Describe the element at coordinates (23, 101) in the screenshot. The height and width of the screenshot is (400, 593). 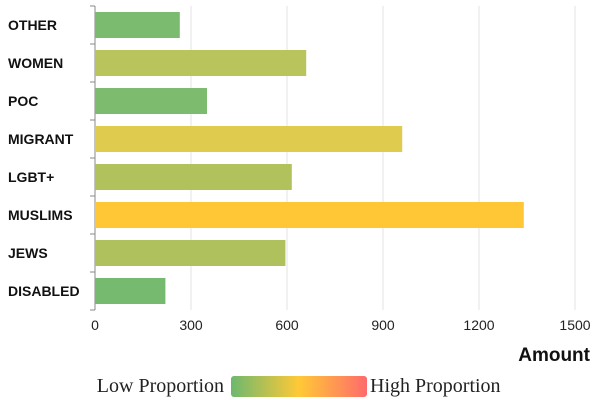
I see `category-label: POC` at that location.